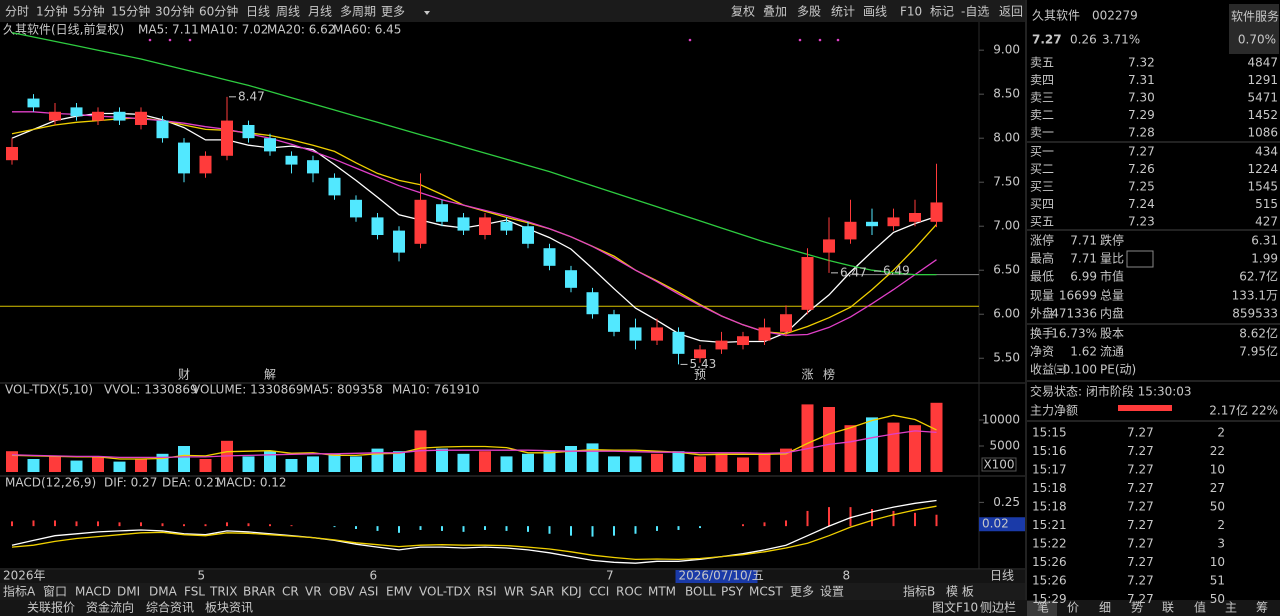  What do you see at coordinates (571, 592) in the screenshot?
I see `indicator-tab: KDJ` at bounding box center [571, 592].